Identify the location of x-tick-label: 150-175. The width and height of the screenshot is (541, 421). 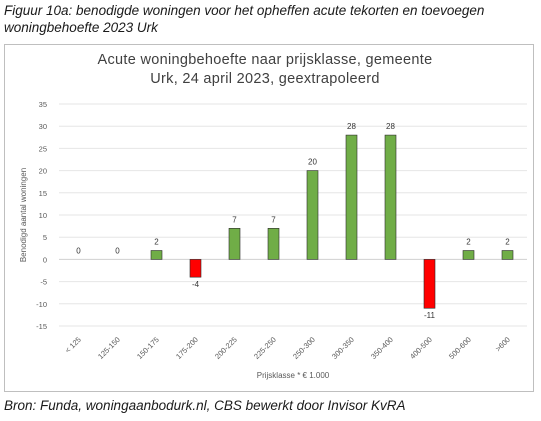
(148, 348).